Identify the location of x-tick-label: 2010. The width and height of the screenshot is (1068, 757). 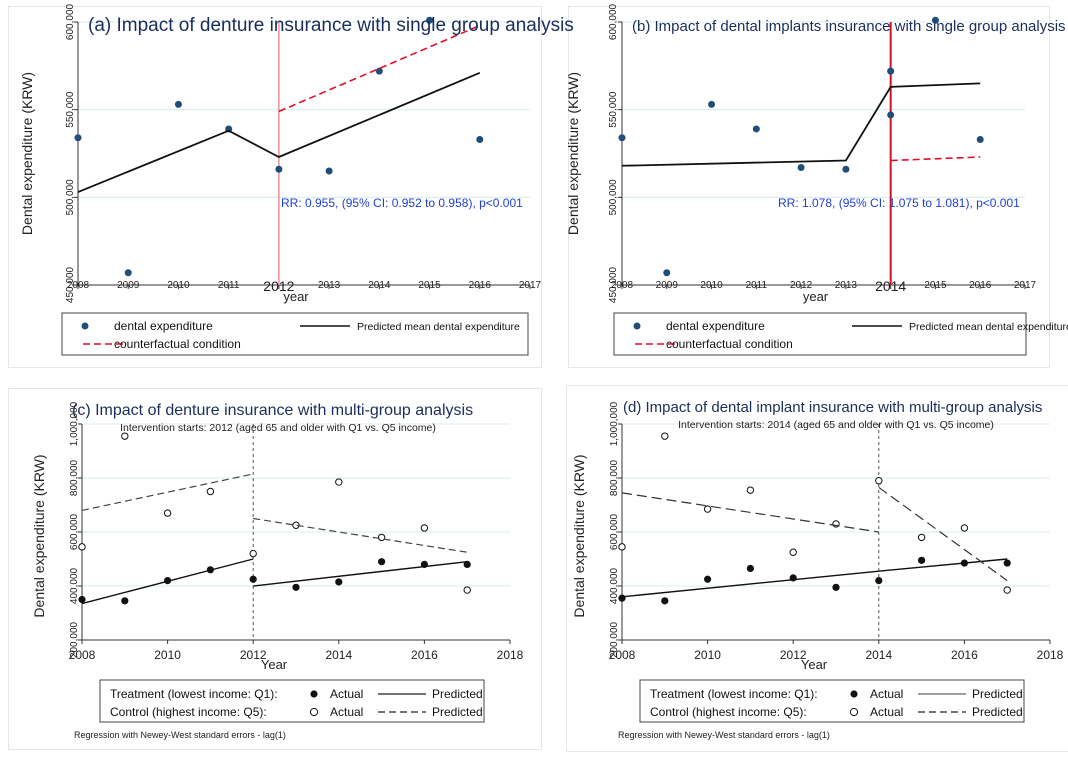
(167, 655).